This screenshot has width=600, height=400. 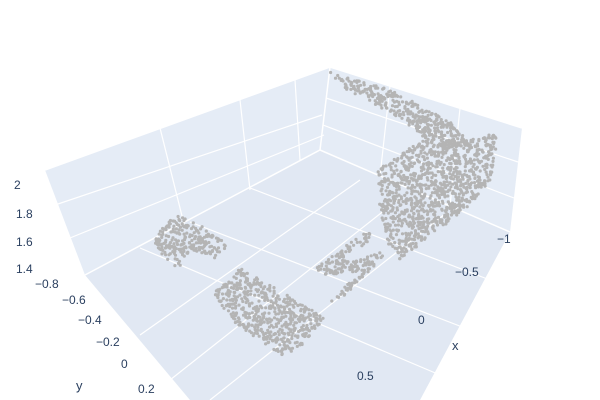 What do you see at coordinates (95, 336) in the screenshot?
I see `y-axis-ticks: −0.8 −0.6 −0.4 −0.2 0 0.2` at bounding box center [95, 336].